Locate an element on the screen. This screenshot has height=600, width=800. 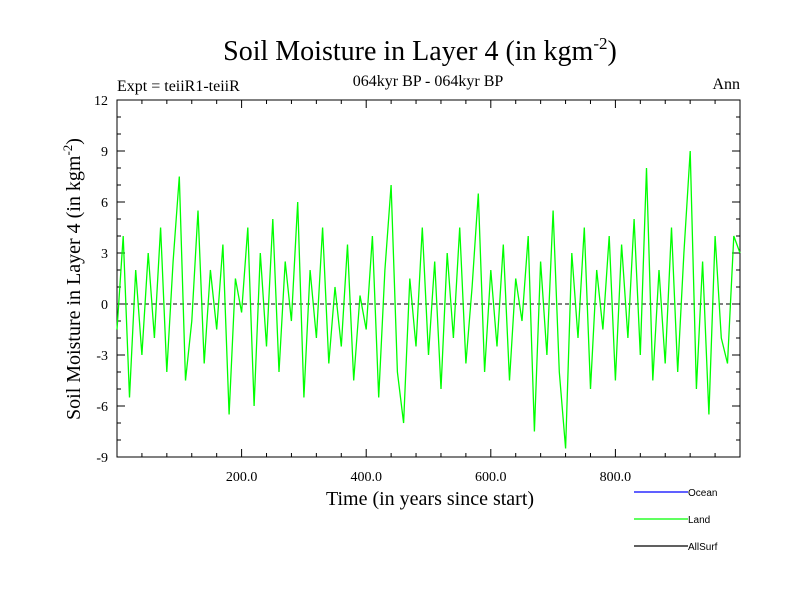
season-label: Ann is located at coordinates (726, 84).